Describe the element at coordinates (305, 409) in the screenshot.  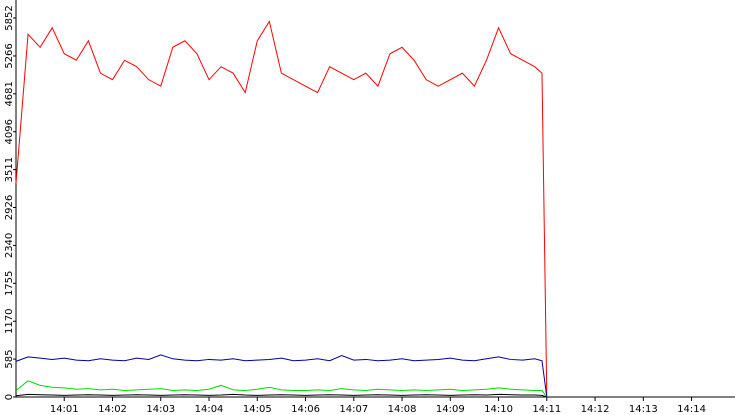
I see `x-tick-label: 14:06` at that location.